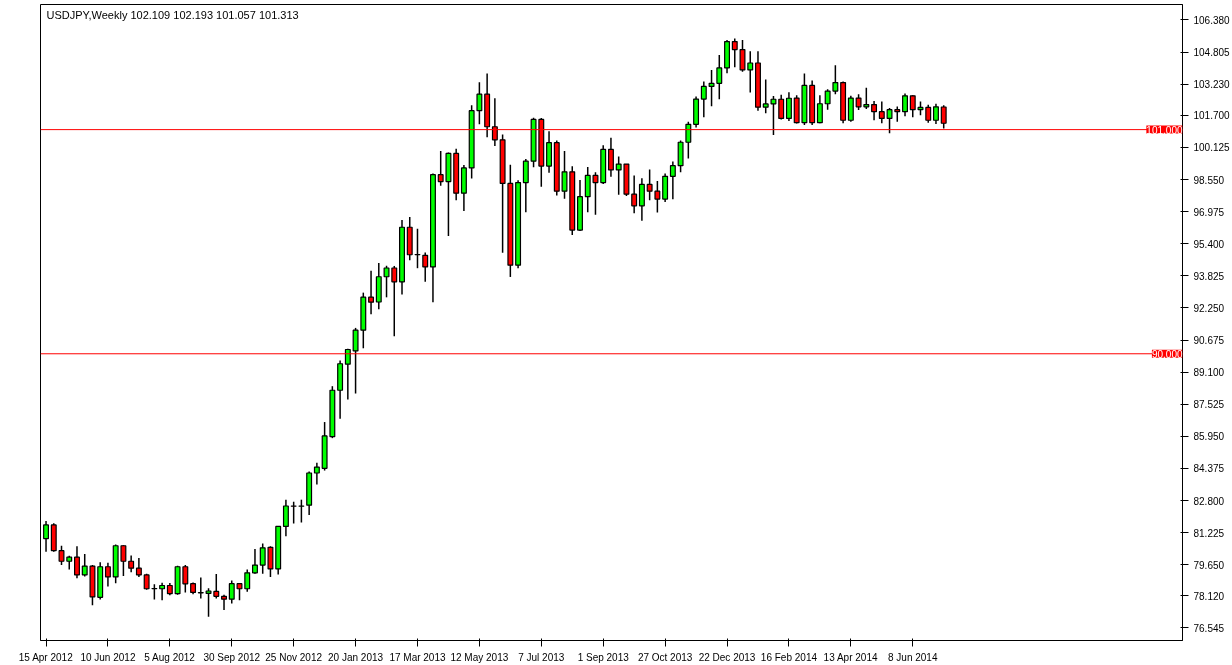 Image resolution: width=1232 pixels, height=665 pixels. Describe the element at coordinates (1212, 148) in the screenshot. I see `y-tick-label: 100.125` at that location.